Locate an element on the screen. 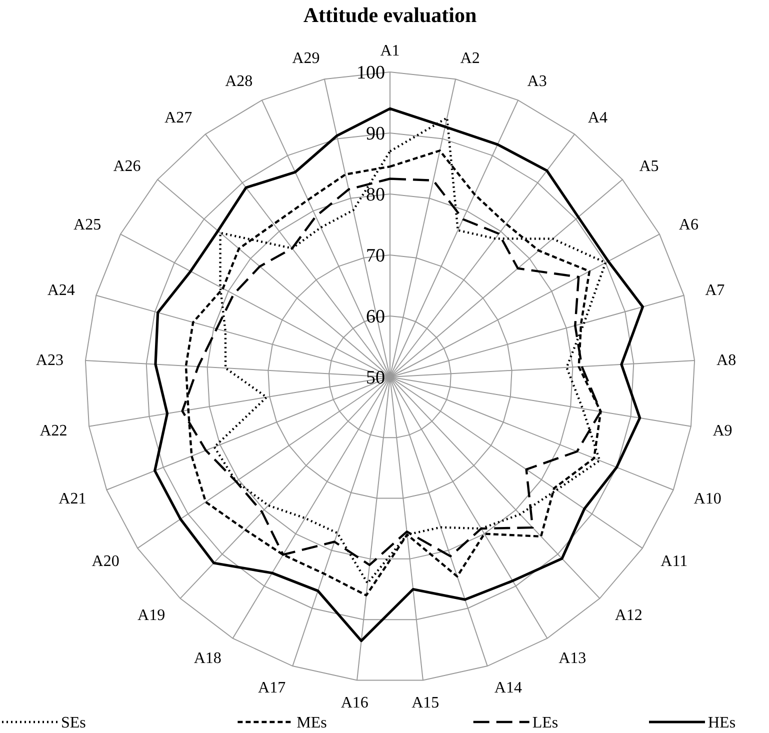  spoke-label: A17 is located at coordinates (272, 687).